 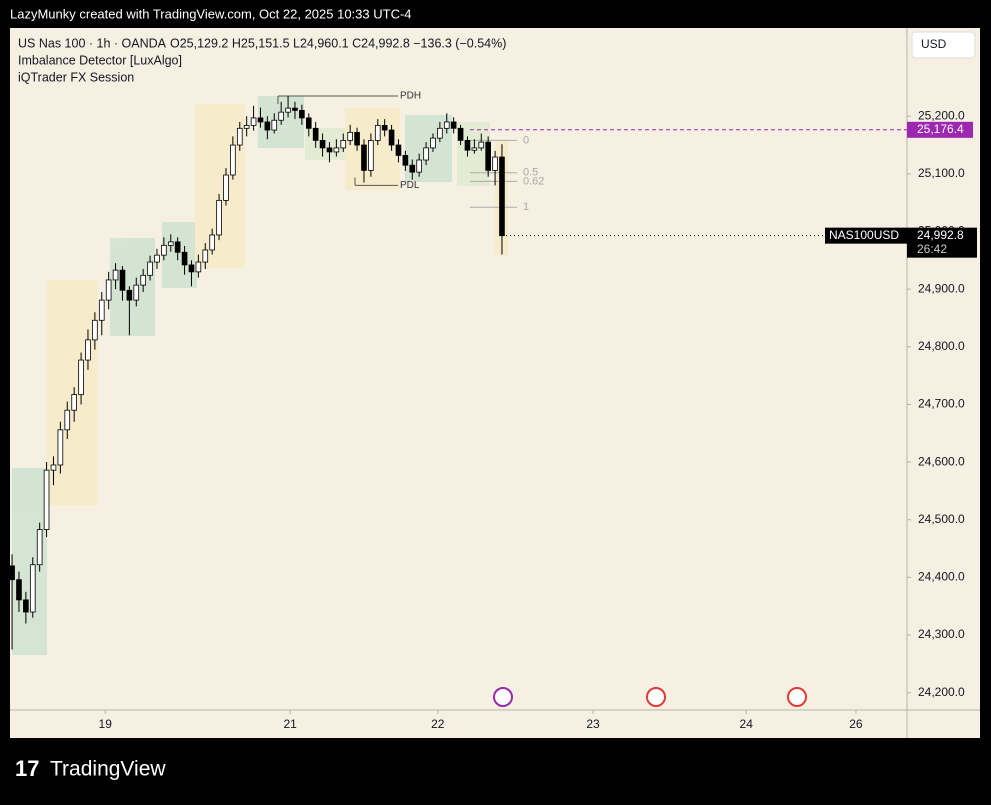 What do you see at coordinates (940, 235) in the screenshot?
I see `last-price-label: 24,992.8` at bounding box center [940, 235].